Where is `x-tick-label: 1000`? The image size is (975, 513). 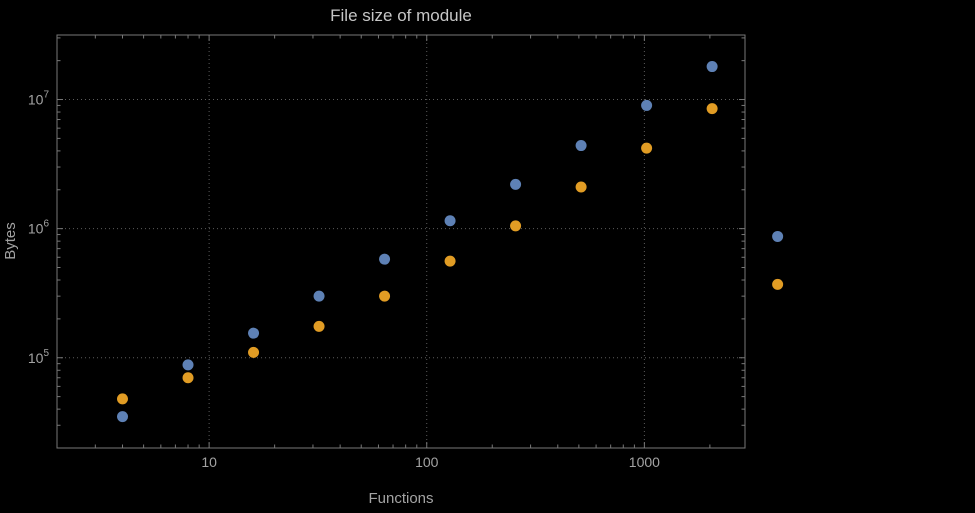 x-tick-label: 1000 is located at coordinates (644, 462).